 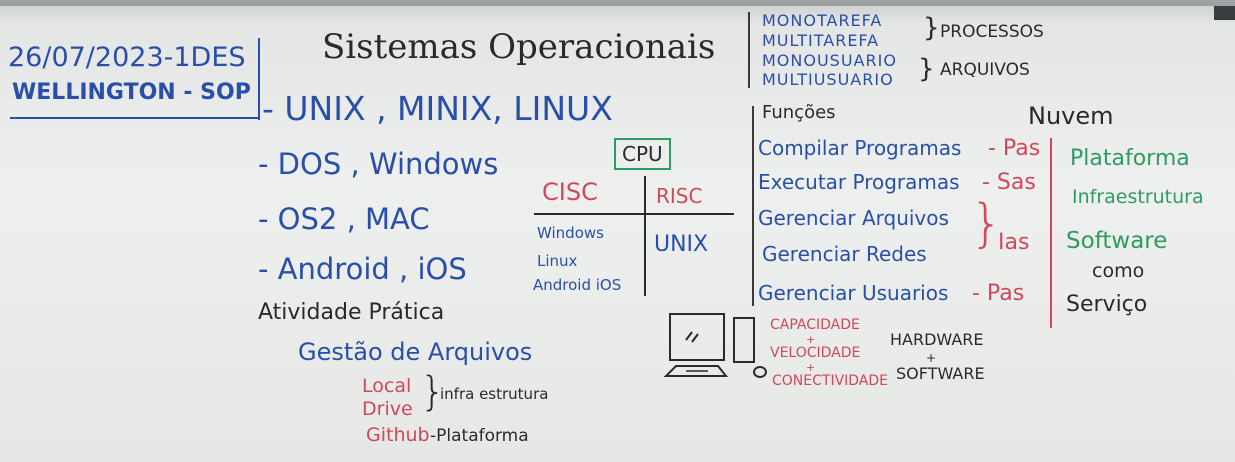 What do you see at coordinates (259, 79) in the screenshot?
I see `header-side-line` at bounding box center [259, 79].